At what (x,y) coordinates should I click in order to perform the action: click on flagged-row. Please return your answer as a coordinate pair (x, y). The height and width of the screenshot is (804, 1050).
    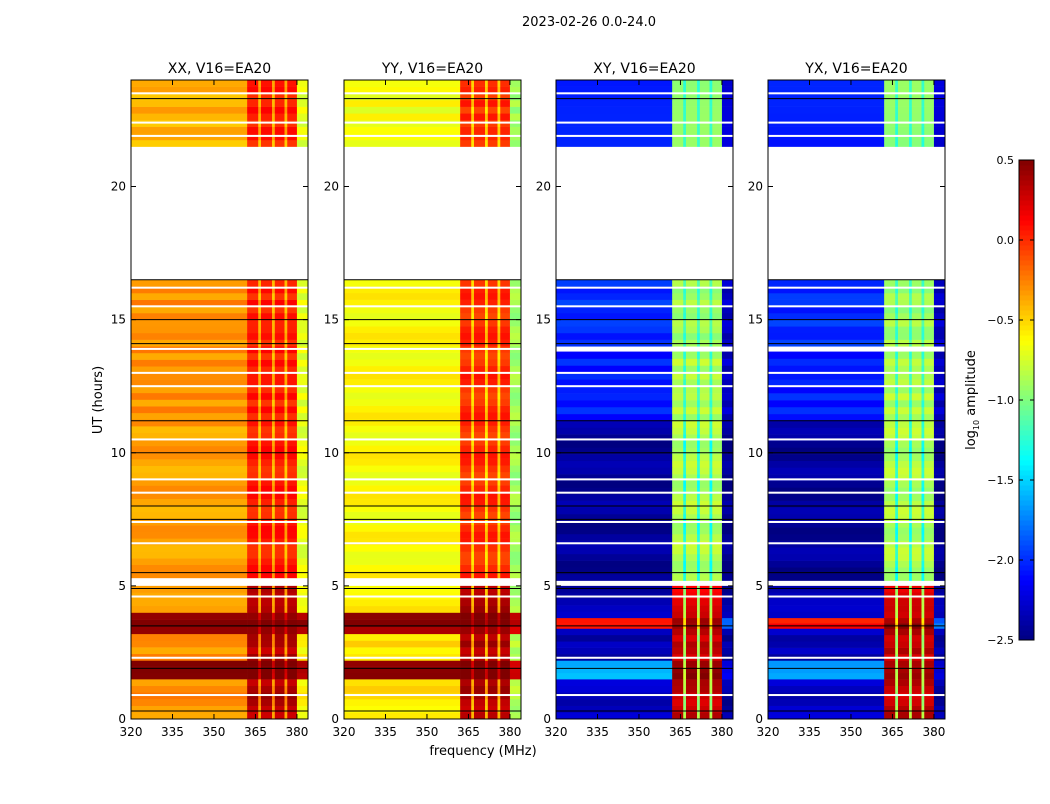
    Looking at the image, I should click on (432, 521).